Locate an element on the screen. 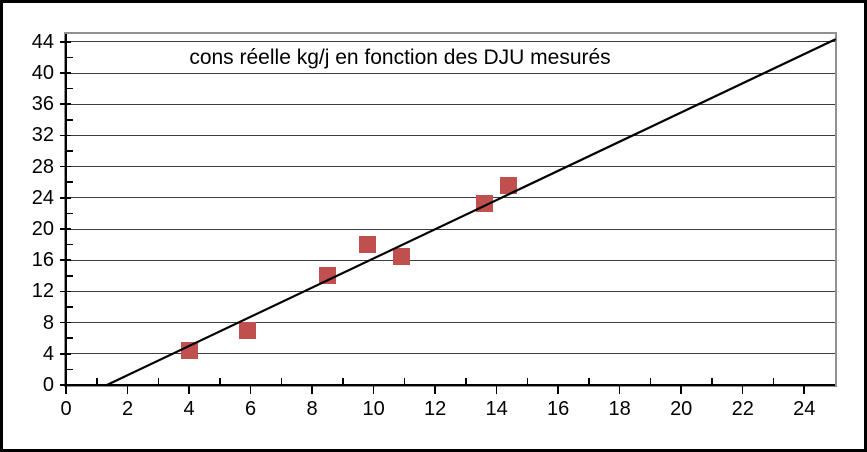 Image resolution: width=867 pixels, height=452 pixels. y-tick-label: 16 is located at coordinates (42, 260).